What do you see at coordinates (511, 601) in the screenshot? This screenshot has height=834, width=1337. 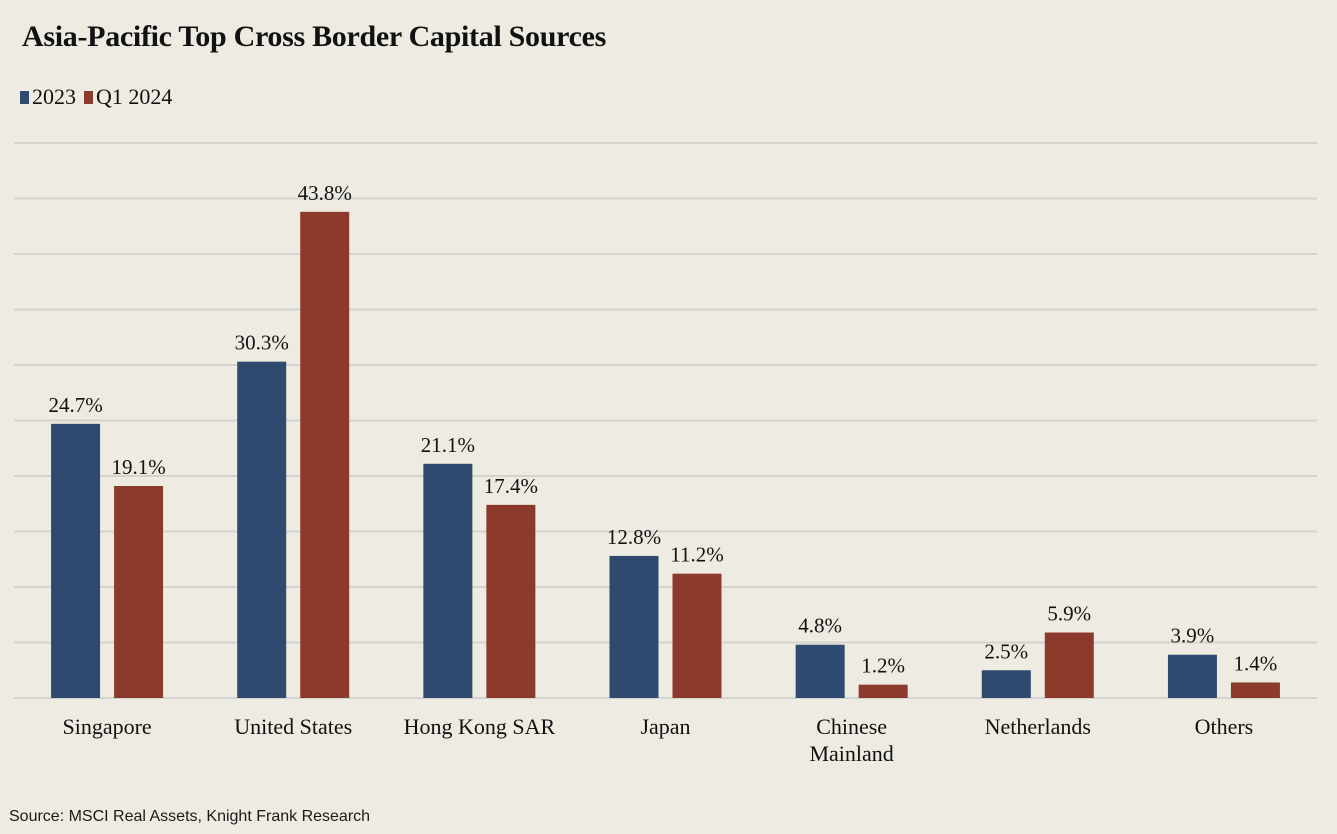 I see `bar-hong-kong-sar-q1-2024` at bounding box center [511, 601].